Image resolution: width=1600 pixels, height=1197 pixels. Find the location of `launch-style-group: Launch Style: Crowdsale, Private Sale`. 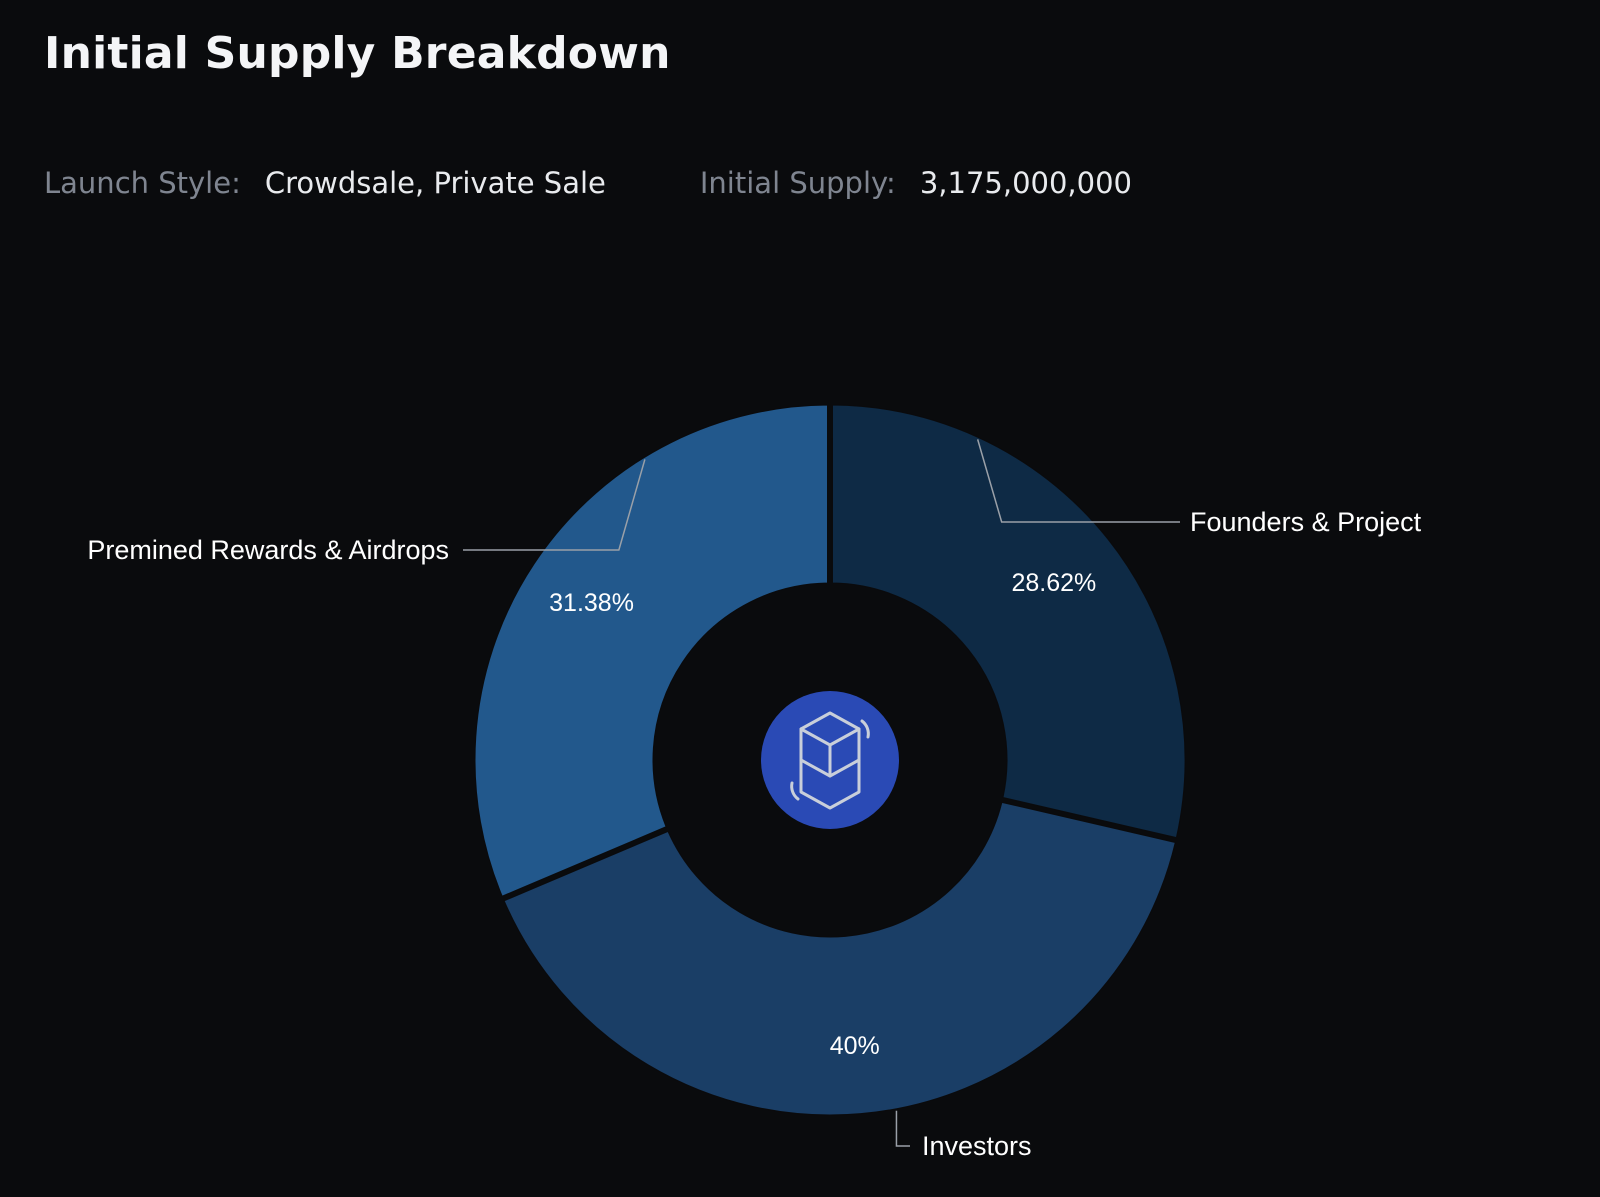

launch-style-group: Launch Style: Crowdsale, Private Sale is located at coordinates (325, 183).